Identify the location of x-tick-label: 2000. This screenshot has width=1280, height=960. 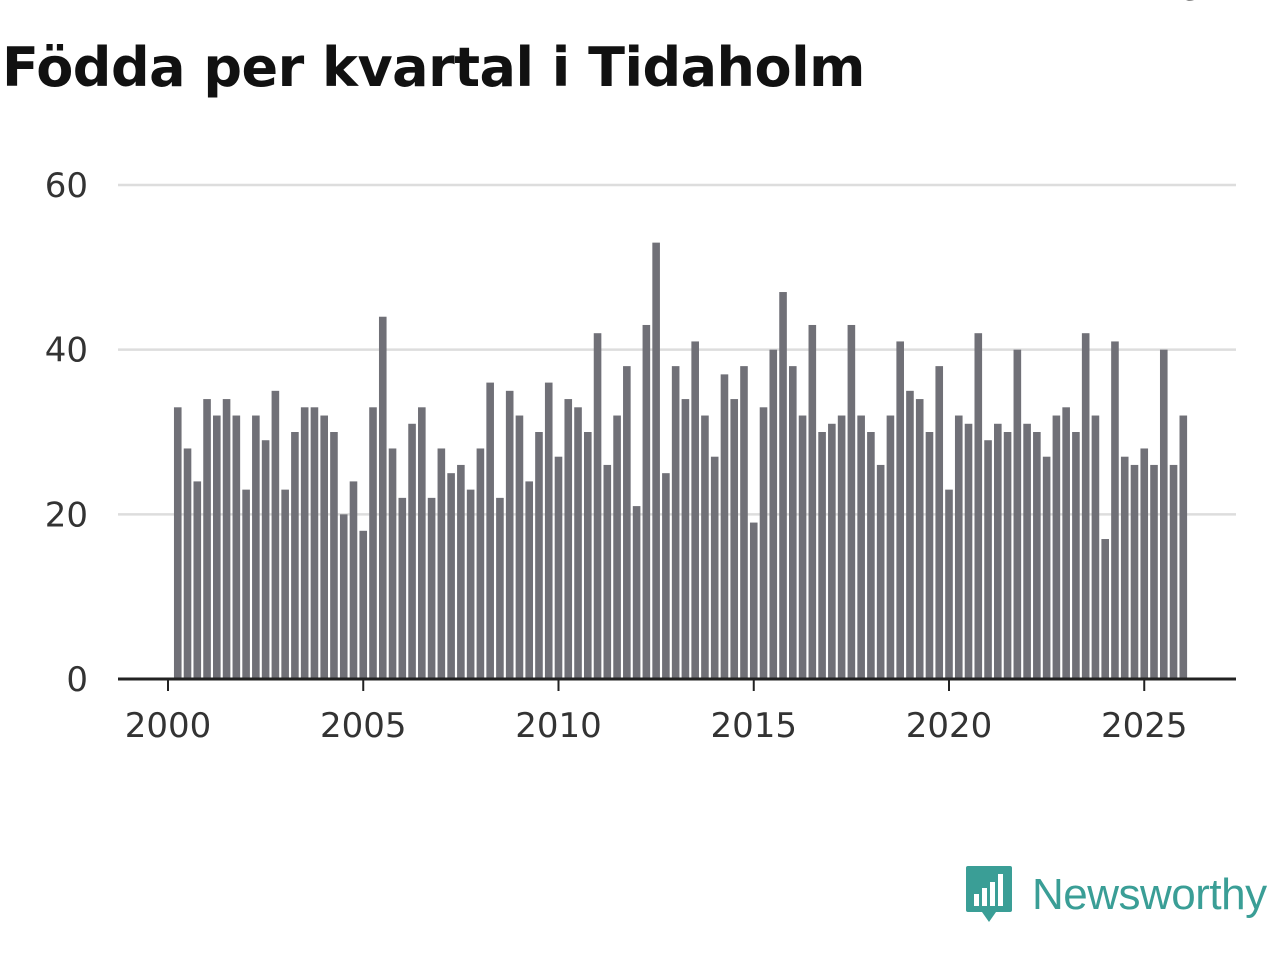
(168, 726).